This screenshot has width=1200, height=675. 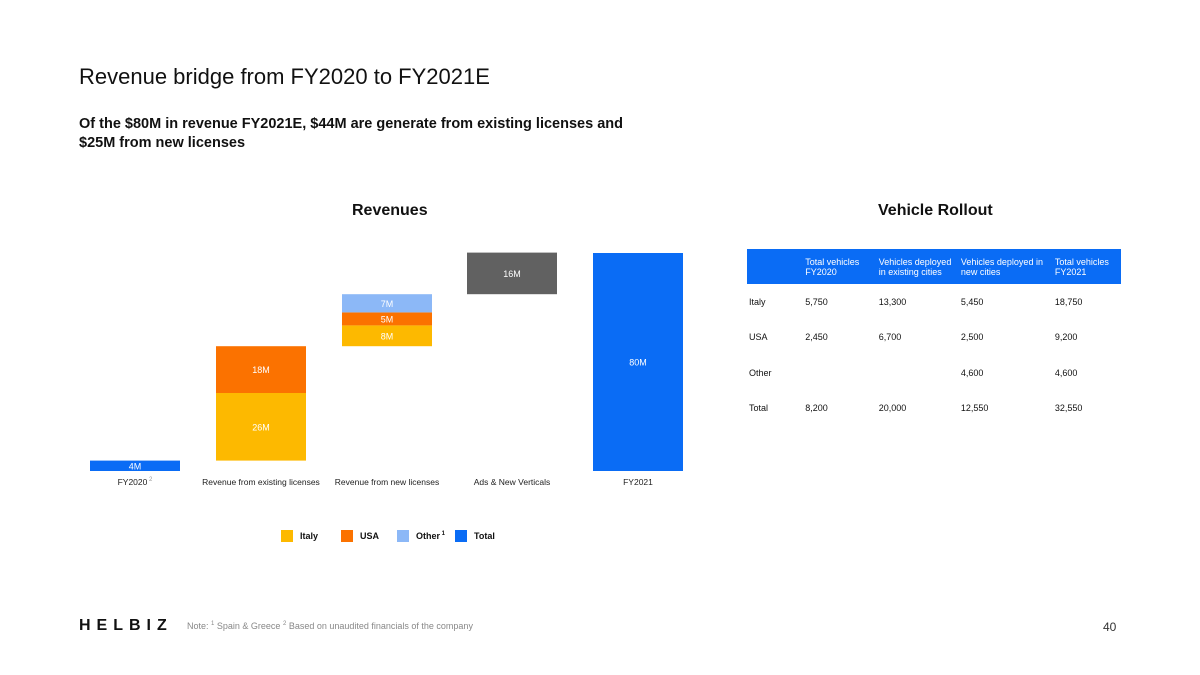 I want to click on bar-value-label: 8M, so click(x=387, y=336).